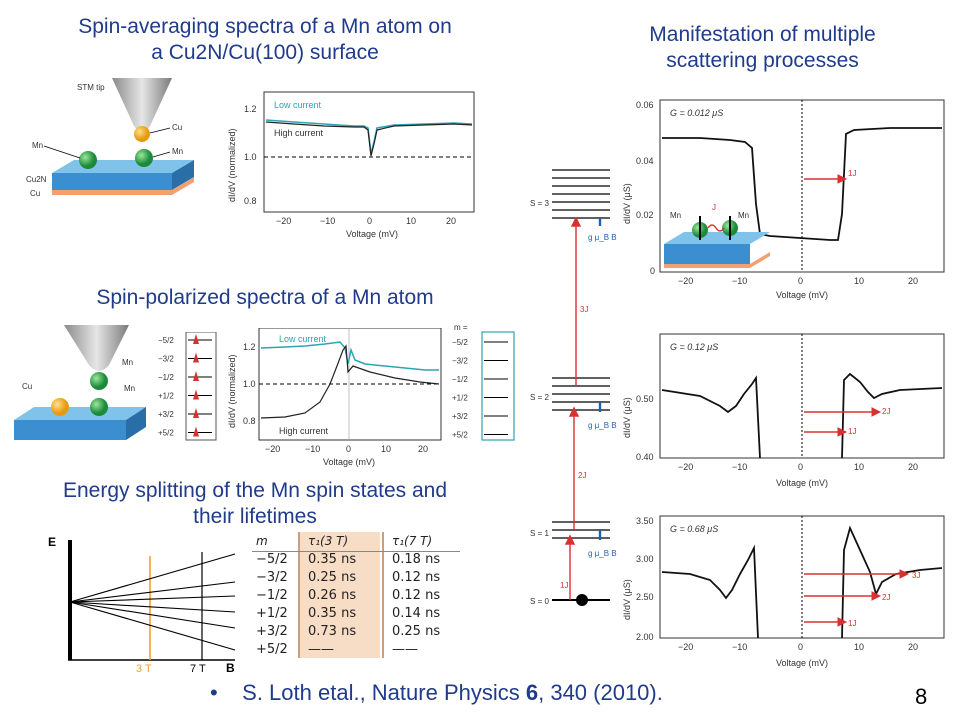 This screenshot has width=960, height=720. What do you see at coordinates (696, 113) in the screenshot?
I see `plot-g0012-label: G = 0.012 μS` at bounding box center [696, 113].